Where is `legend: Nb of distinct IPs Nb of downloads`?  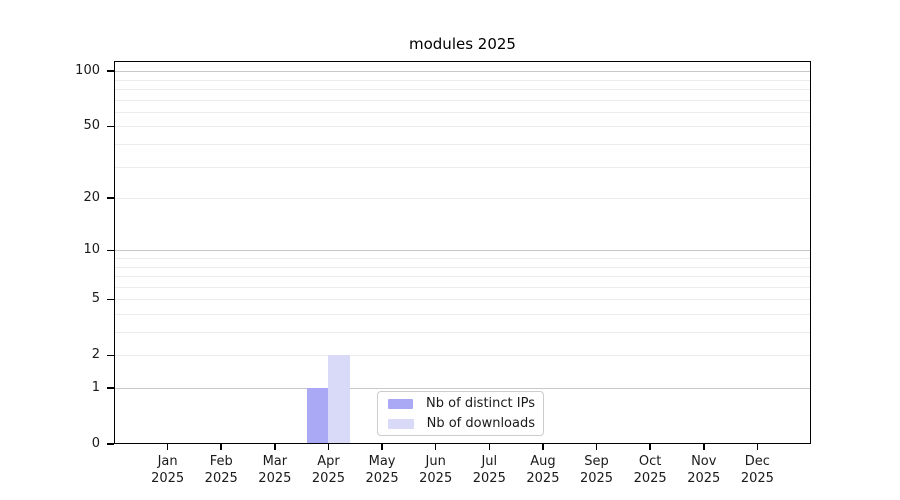
legend: Nb of distinct IPs Nb of downloads is located at coordinates (460, 413).